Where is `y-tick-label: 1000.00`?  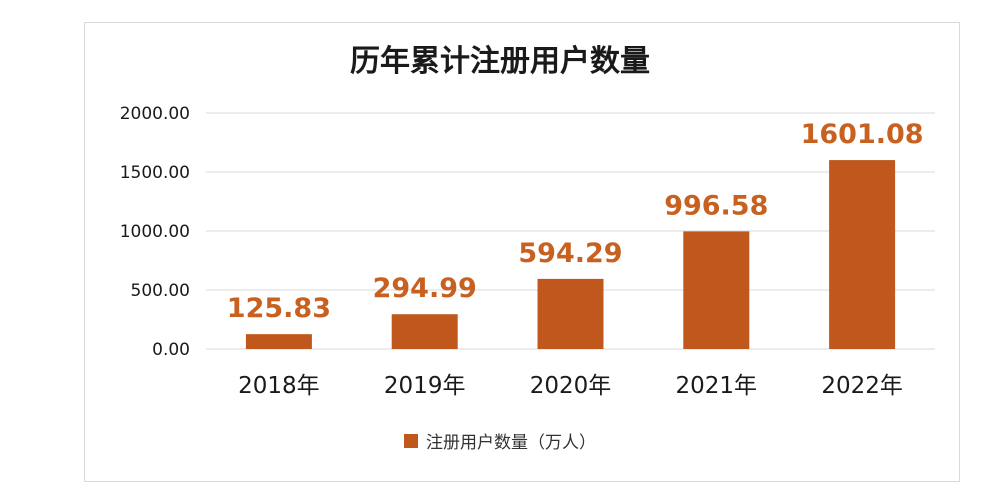
y-tick-label: 1000.00 is located at coordinates (155, 232).